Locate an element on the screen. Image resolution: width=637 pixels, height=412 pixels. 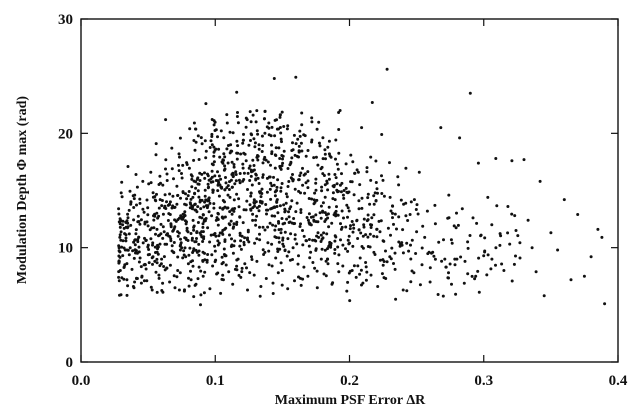
y-tick-label: 30 is located at coordinates (65, 20).